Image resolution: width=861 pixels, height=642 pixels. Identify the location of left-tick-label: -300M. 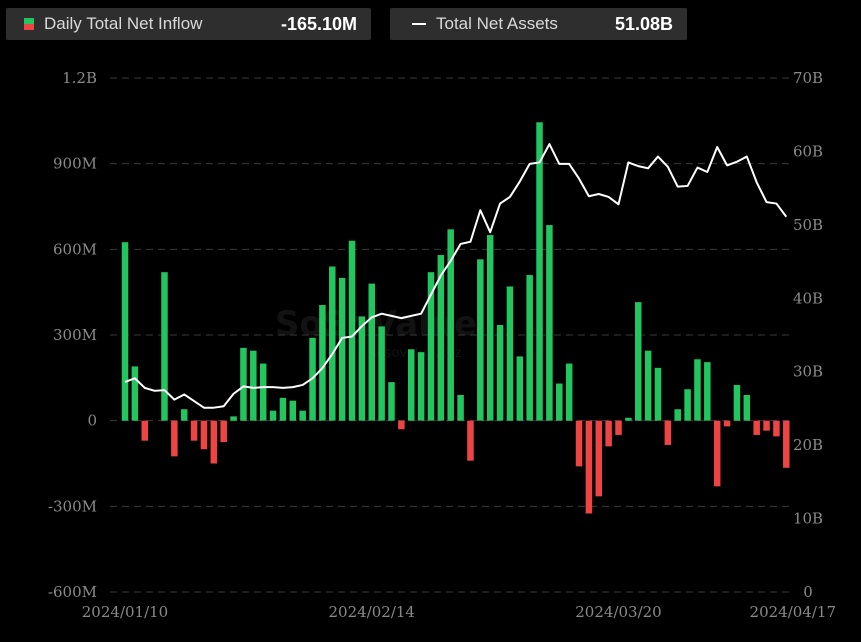
(72, 506).